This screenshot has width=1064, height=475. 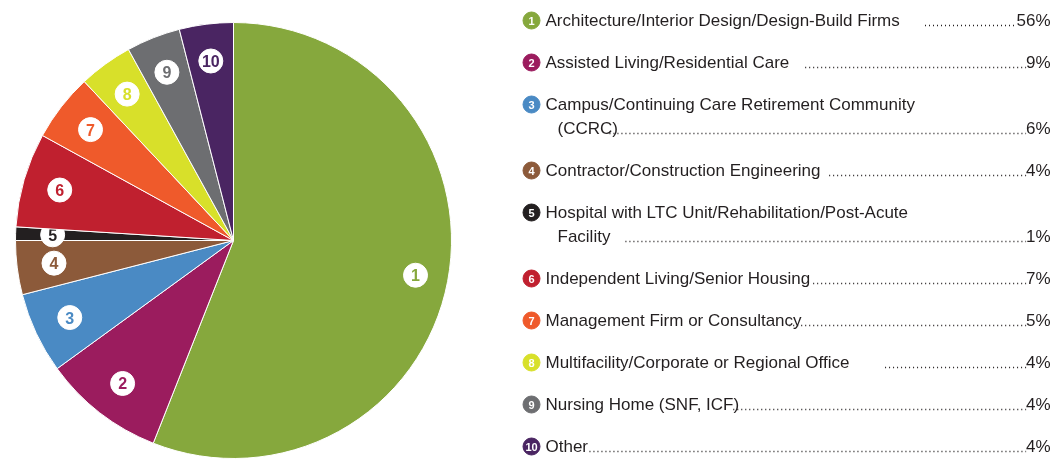 I want to click on legend-label: Assisted Living/Residential Care, so click(x=667, y=62).